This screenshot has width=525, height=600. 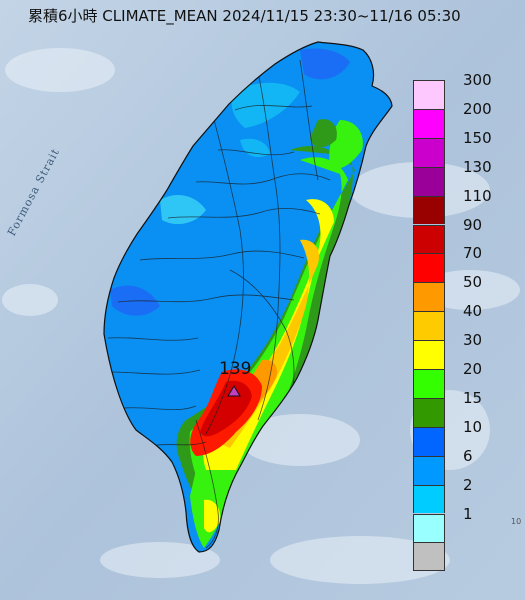 What do you see at coordinates (473, 397) in the screenshot?
I see `legend-label: 15` at bounding box center [473, 397].